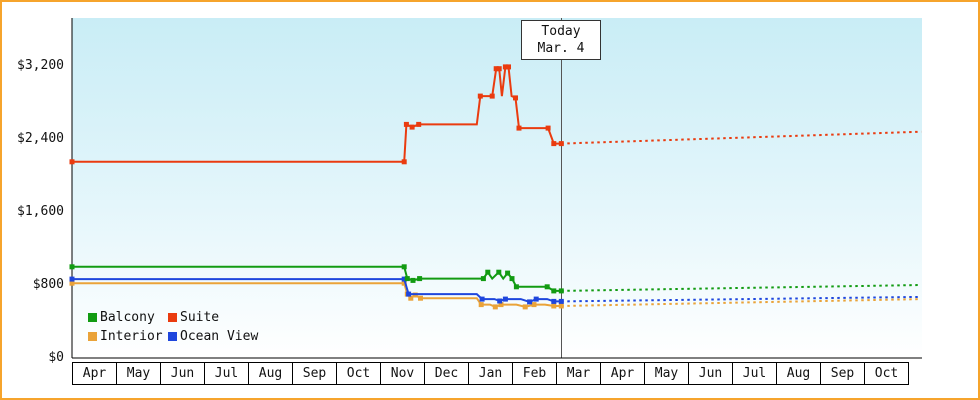 Image resolution: width=980 pixels, height=400 pixels. I want to click on today-label: Today, so click(561, 31).